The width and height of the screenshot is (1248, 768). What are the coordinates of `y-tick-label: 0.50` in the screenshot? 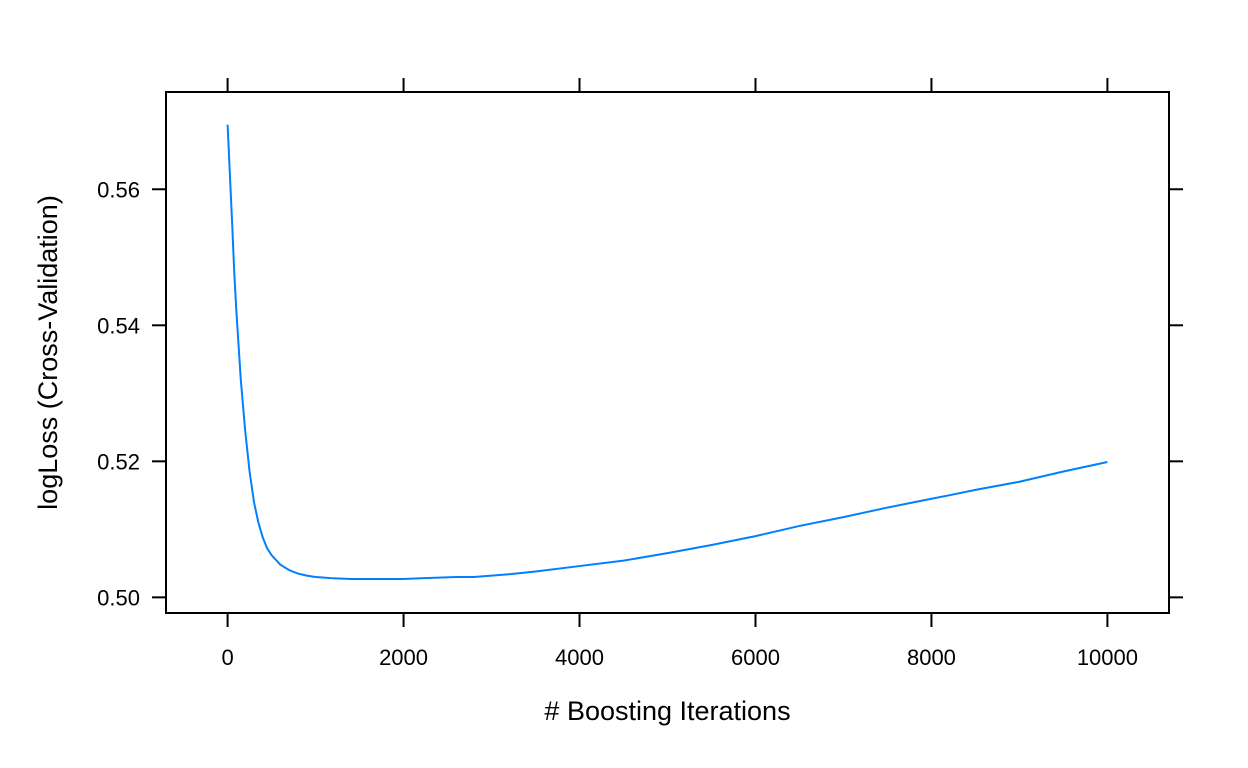 It's located at (118, 597).